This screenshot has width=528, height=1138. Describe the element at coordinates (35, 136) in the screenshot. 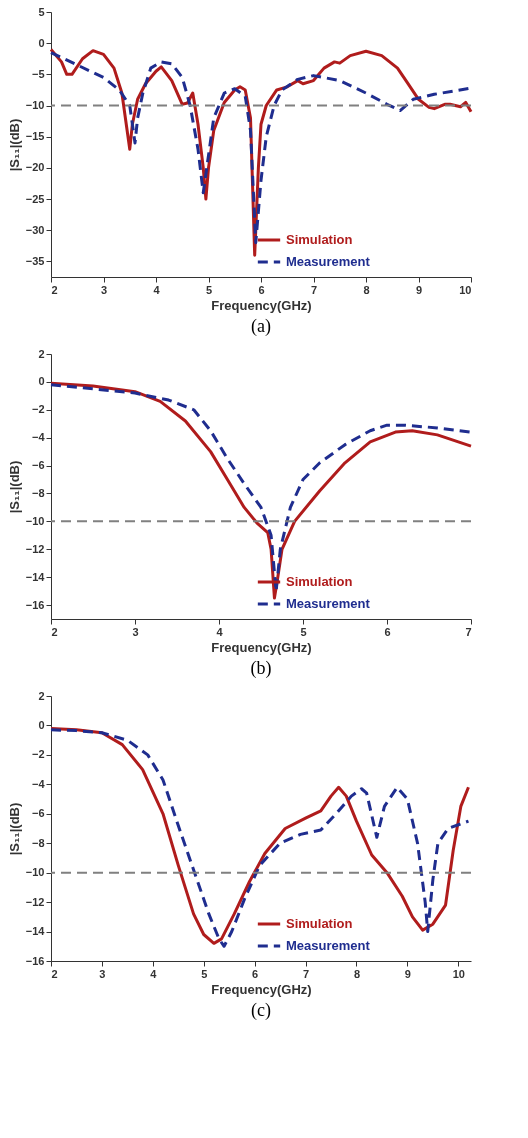

I see `y-tick-label: −15` at that location.